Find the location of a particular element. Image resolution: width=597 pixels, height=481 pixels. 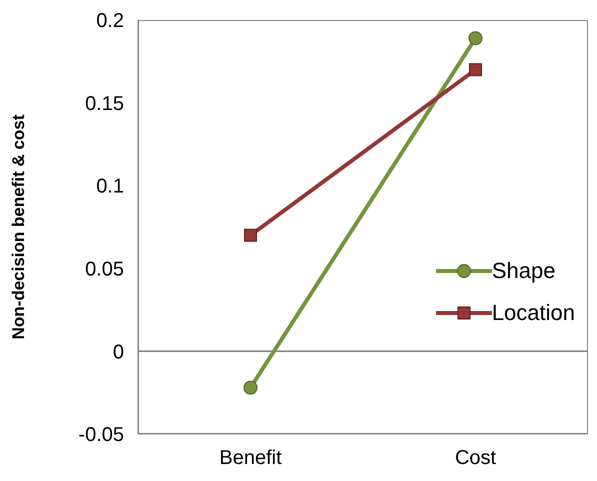

y-axis-title: Non-decision benefit & cost is located at coordinates (18, 227).